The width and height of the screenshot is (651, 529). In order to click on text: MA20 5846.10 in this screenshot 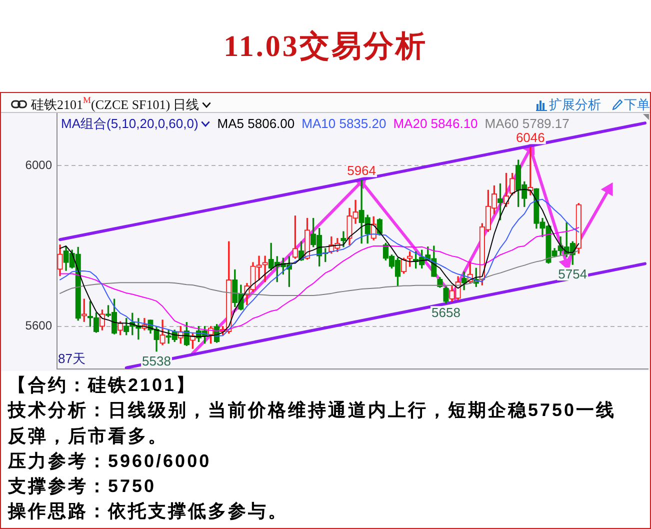, I will do `click(435, 123)`.